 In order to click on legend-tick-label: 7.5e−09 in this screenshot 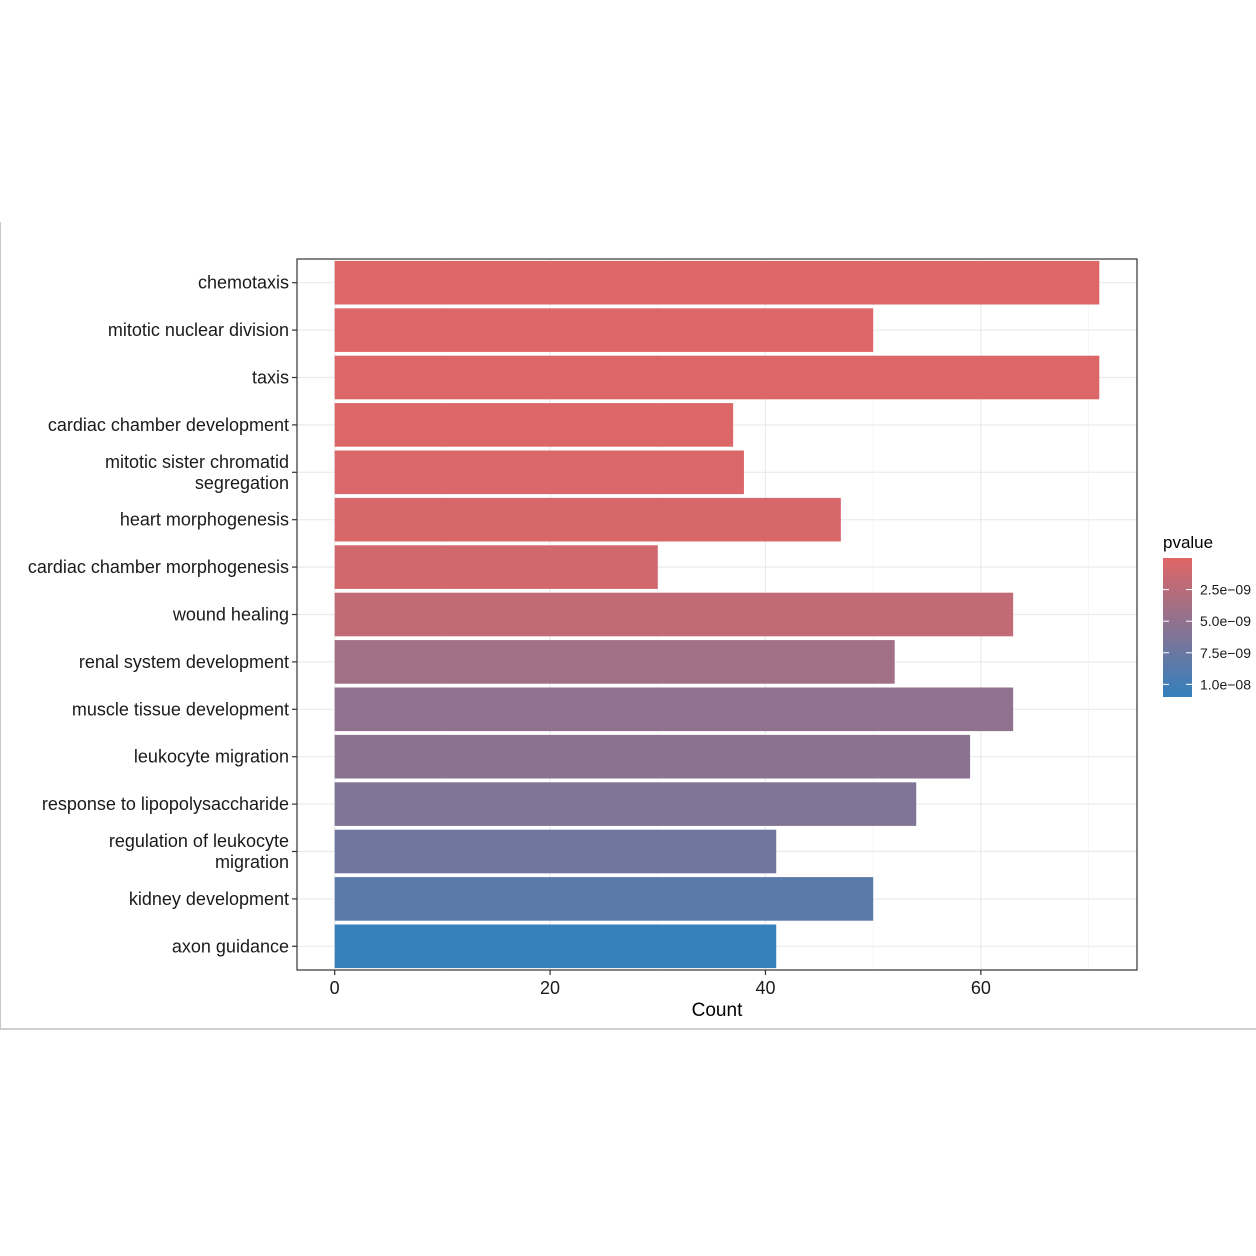, I will do `click(1225, 653)`.